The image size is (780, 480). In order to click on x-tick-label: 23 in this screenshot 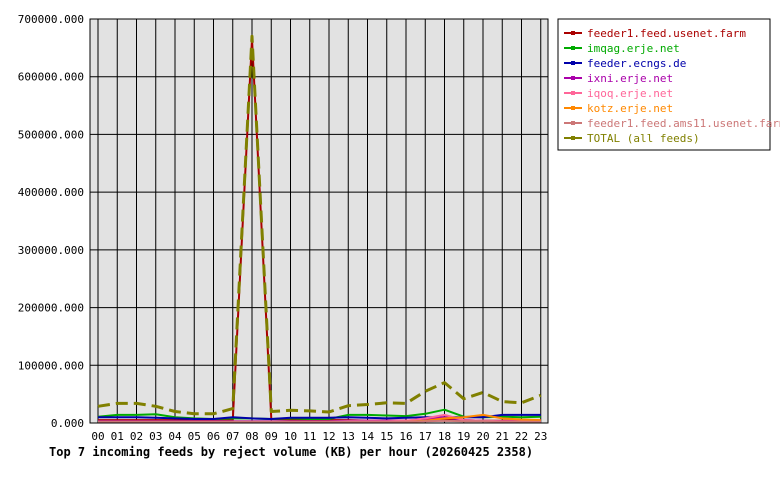, I will do `click(540, 436)`.